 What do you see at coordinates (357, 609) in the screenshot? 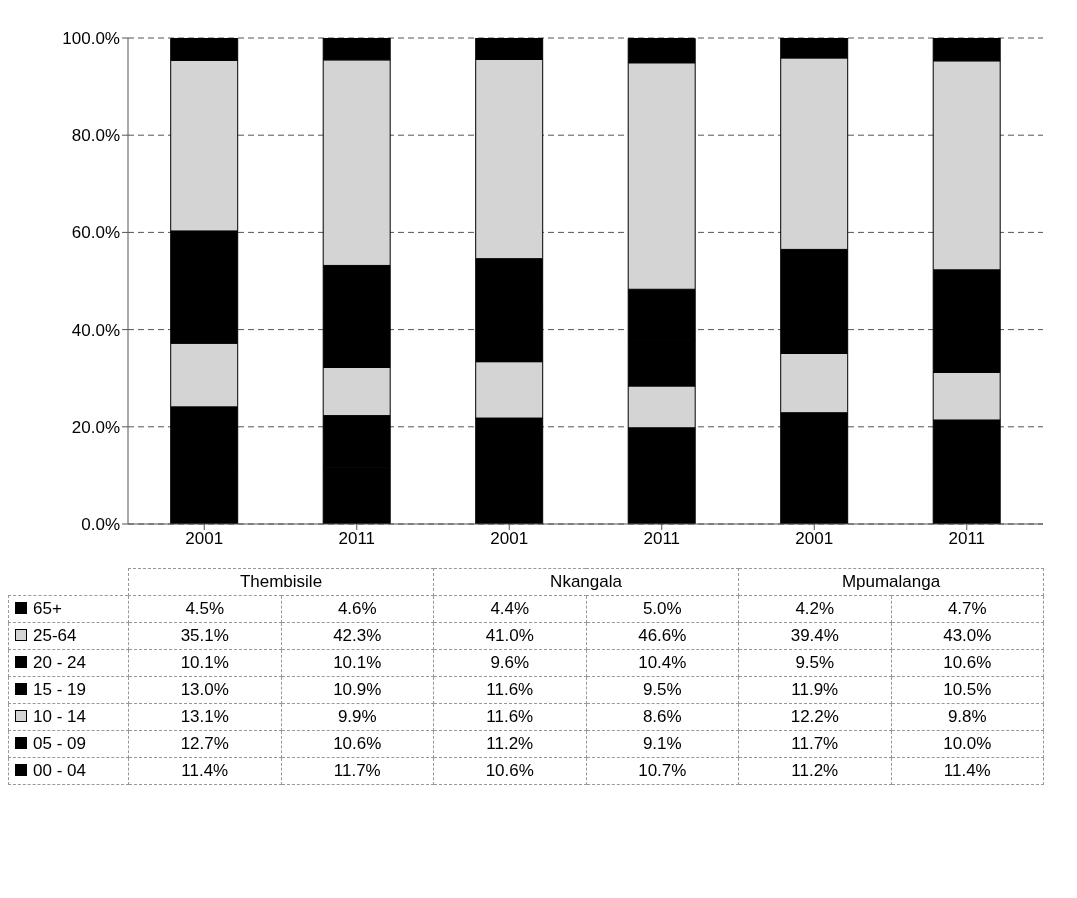
I see `data-label: 4.6%` at bounding box center [357, 609].